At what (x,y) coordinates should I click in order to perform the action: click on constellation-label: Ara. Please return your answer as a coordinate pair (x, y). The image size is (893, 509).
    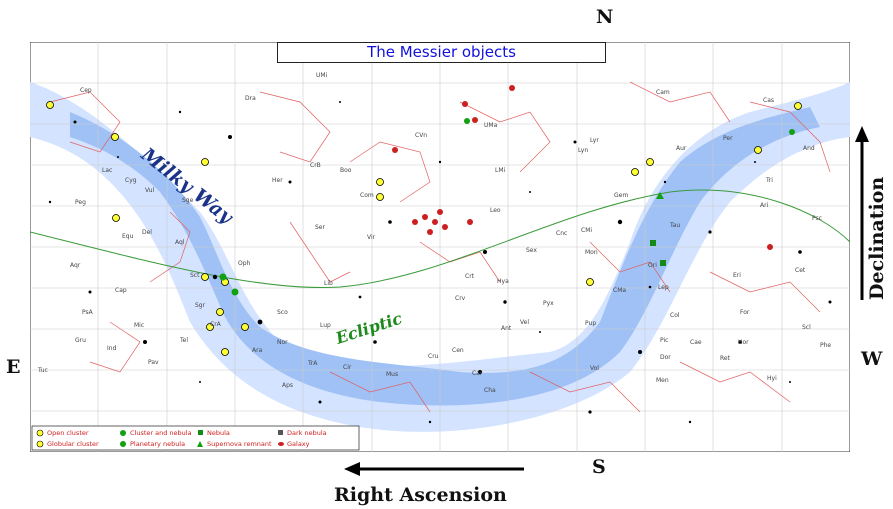
    Looking at the image, I should click on (257, 350).